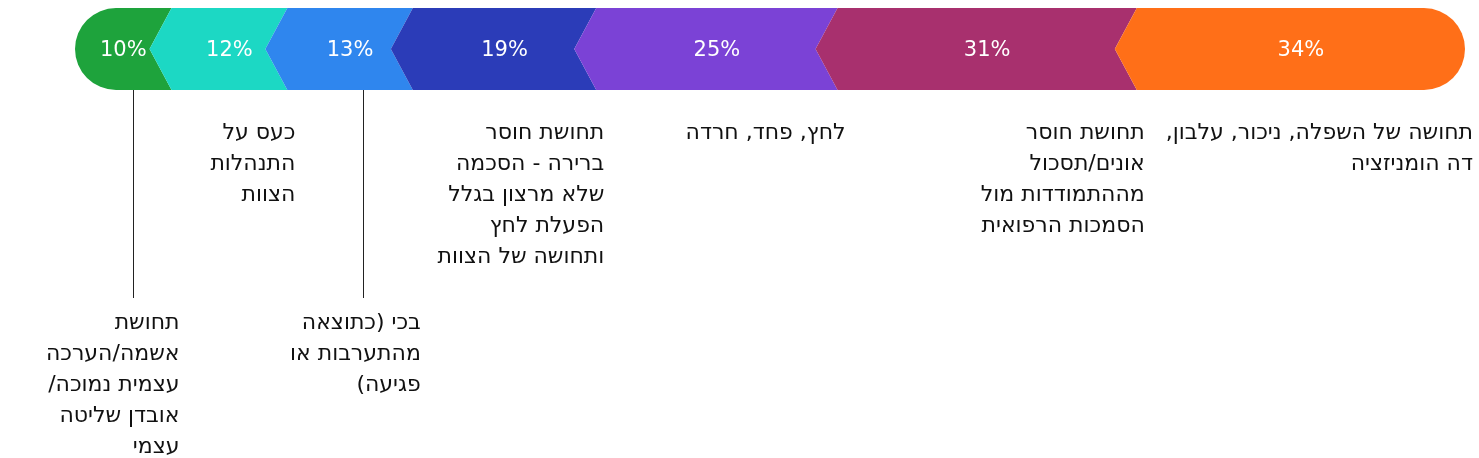 This screenshot has width=1479, height=458. I want to click on category-label: בכי (כתוצאה מהתערבות או פגיעה), so click(355, 353).